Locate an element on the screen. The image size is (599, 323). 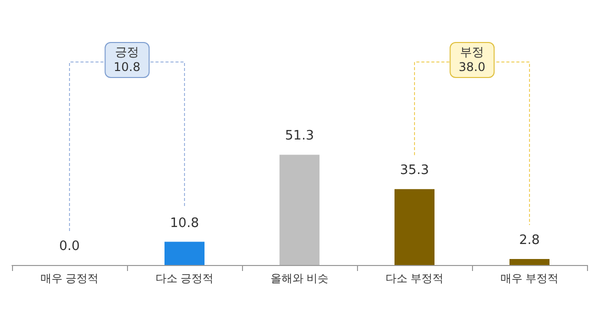
data-label: 51.3 is located at coordinates (299, 136).